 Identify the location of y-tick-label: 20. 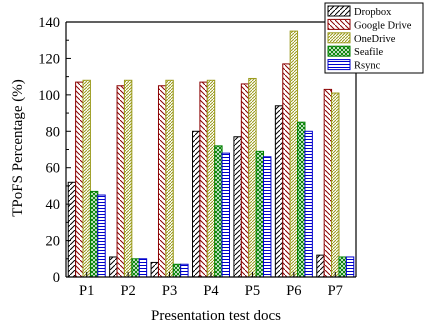
(53, 242).